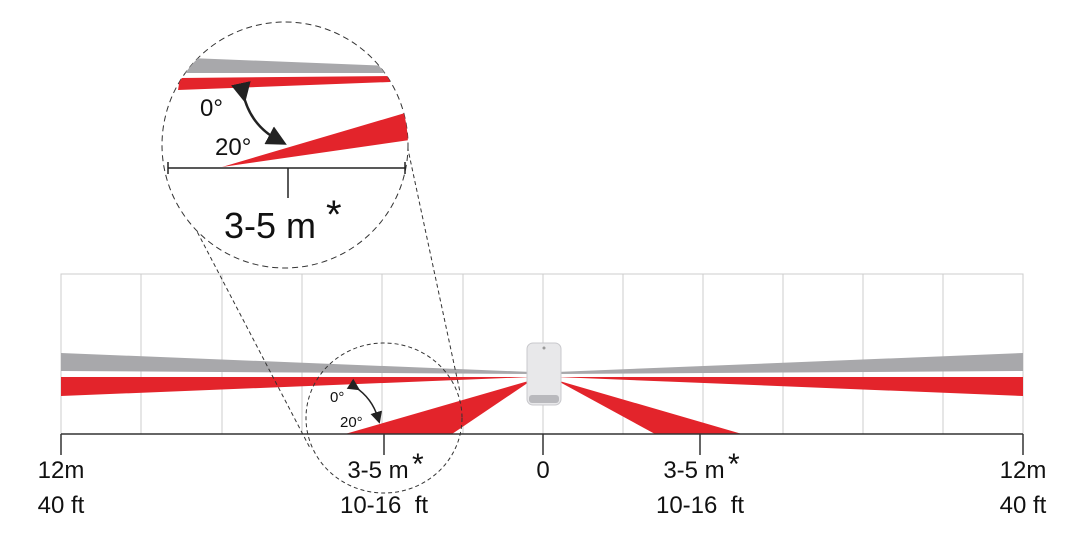 Image resolution: width=1068 pixels, height=533 pixels. Describe the element at coordinates (351, 422) in the screenshot. I see `inset-angle-bottom: 20°` at that location.